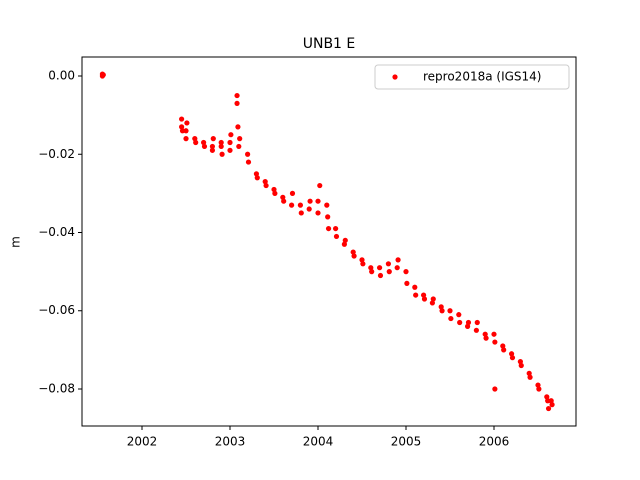  What do you see at coordinates (230, 442) in the screenshot?
I see `x-tick-label: 2003` at bounding box center [230, 442].